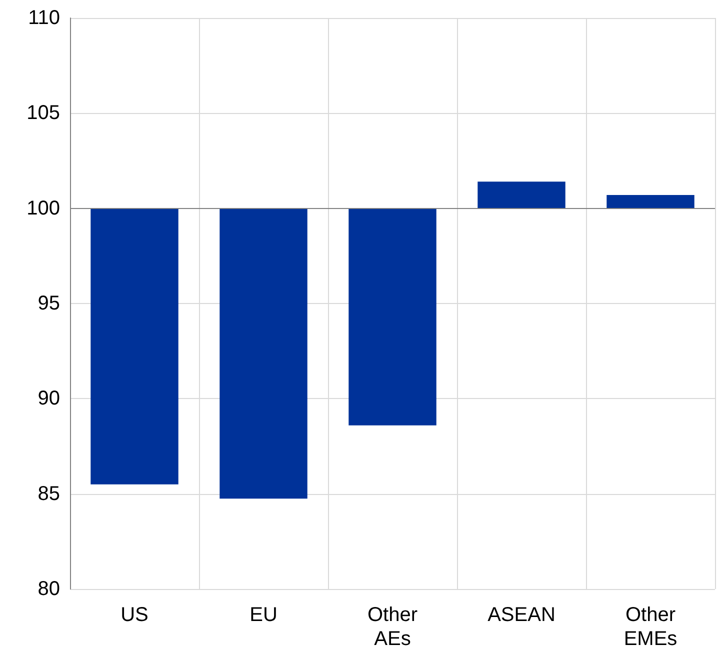 This screenshot has height=659, width=721. Describe the element at coordinates (392, 627) in the screenshot. I see `x-tick-label: Other AEs` at that location.